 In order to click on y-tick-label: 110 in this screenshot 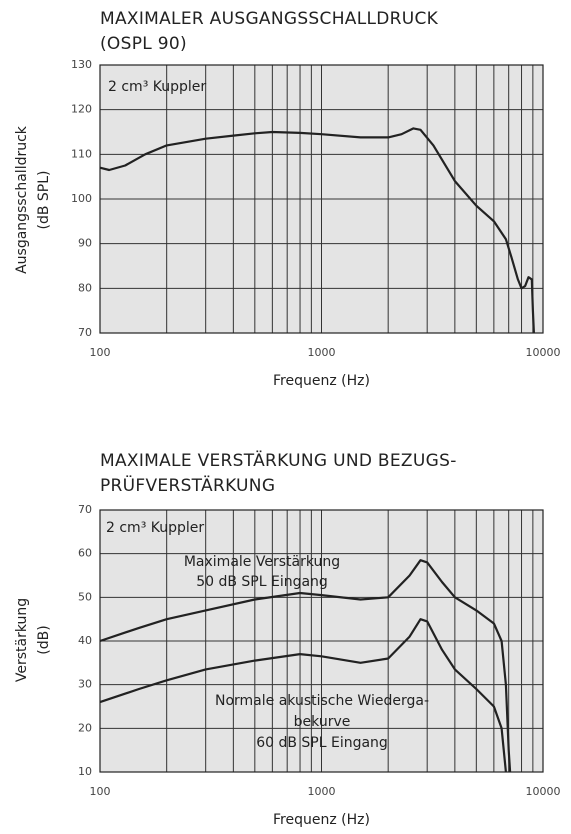, I will do `click(81, 153)`.